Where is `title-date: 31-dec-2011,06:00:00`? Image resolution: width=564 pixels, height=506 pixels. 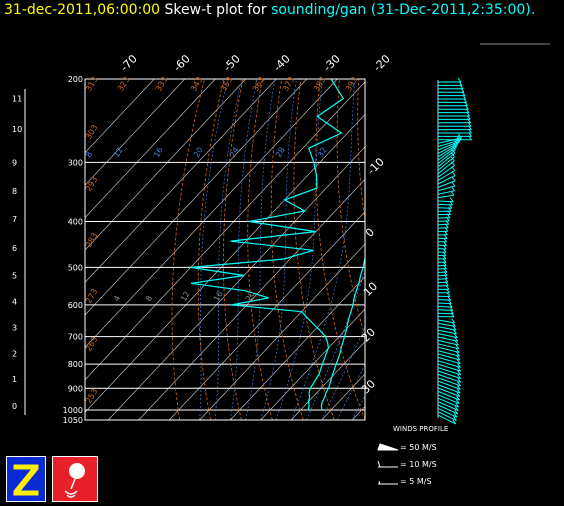 title-date: 31-dec-2011,06:00:00 is located at coordinates (82, 10).